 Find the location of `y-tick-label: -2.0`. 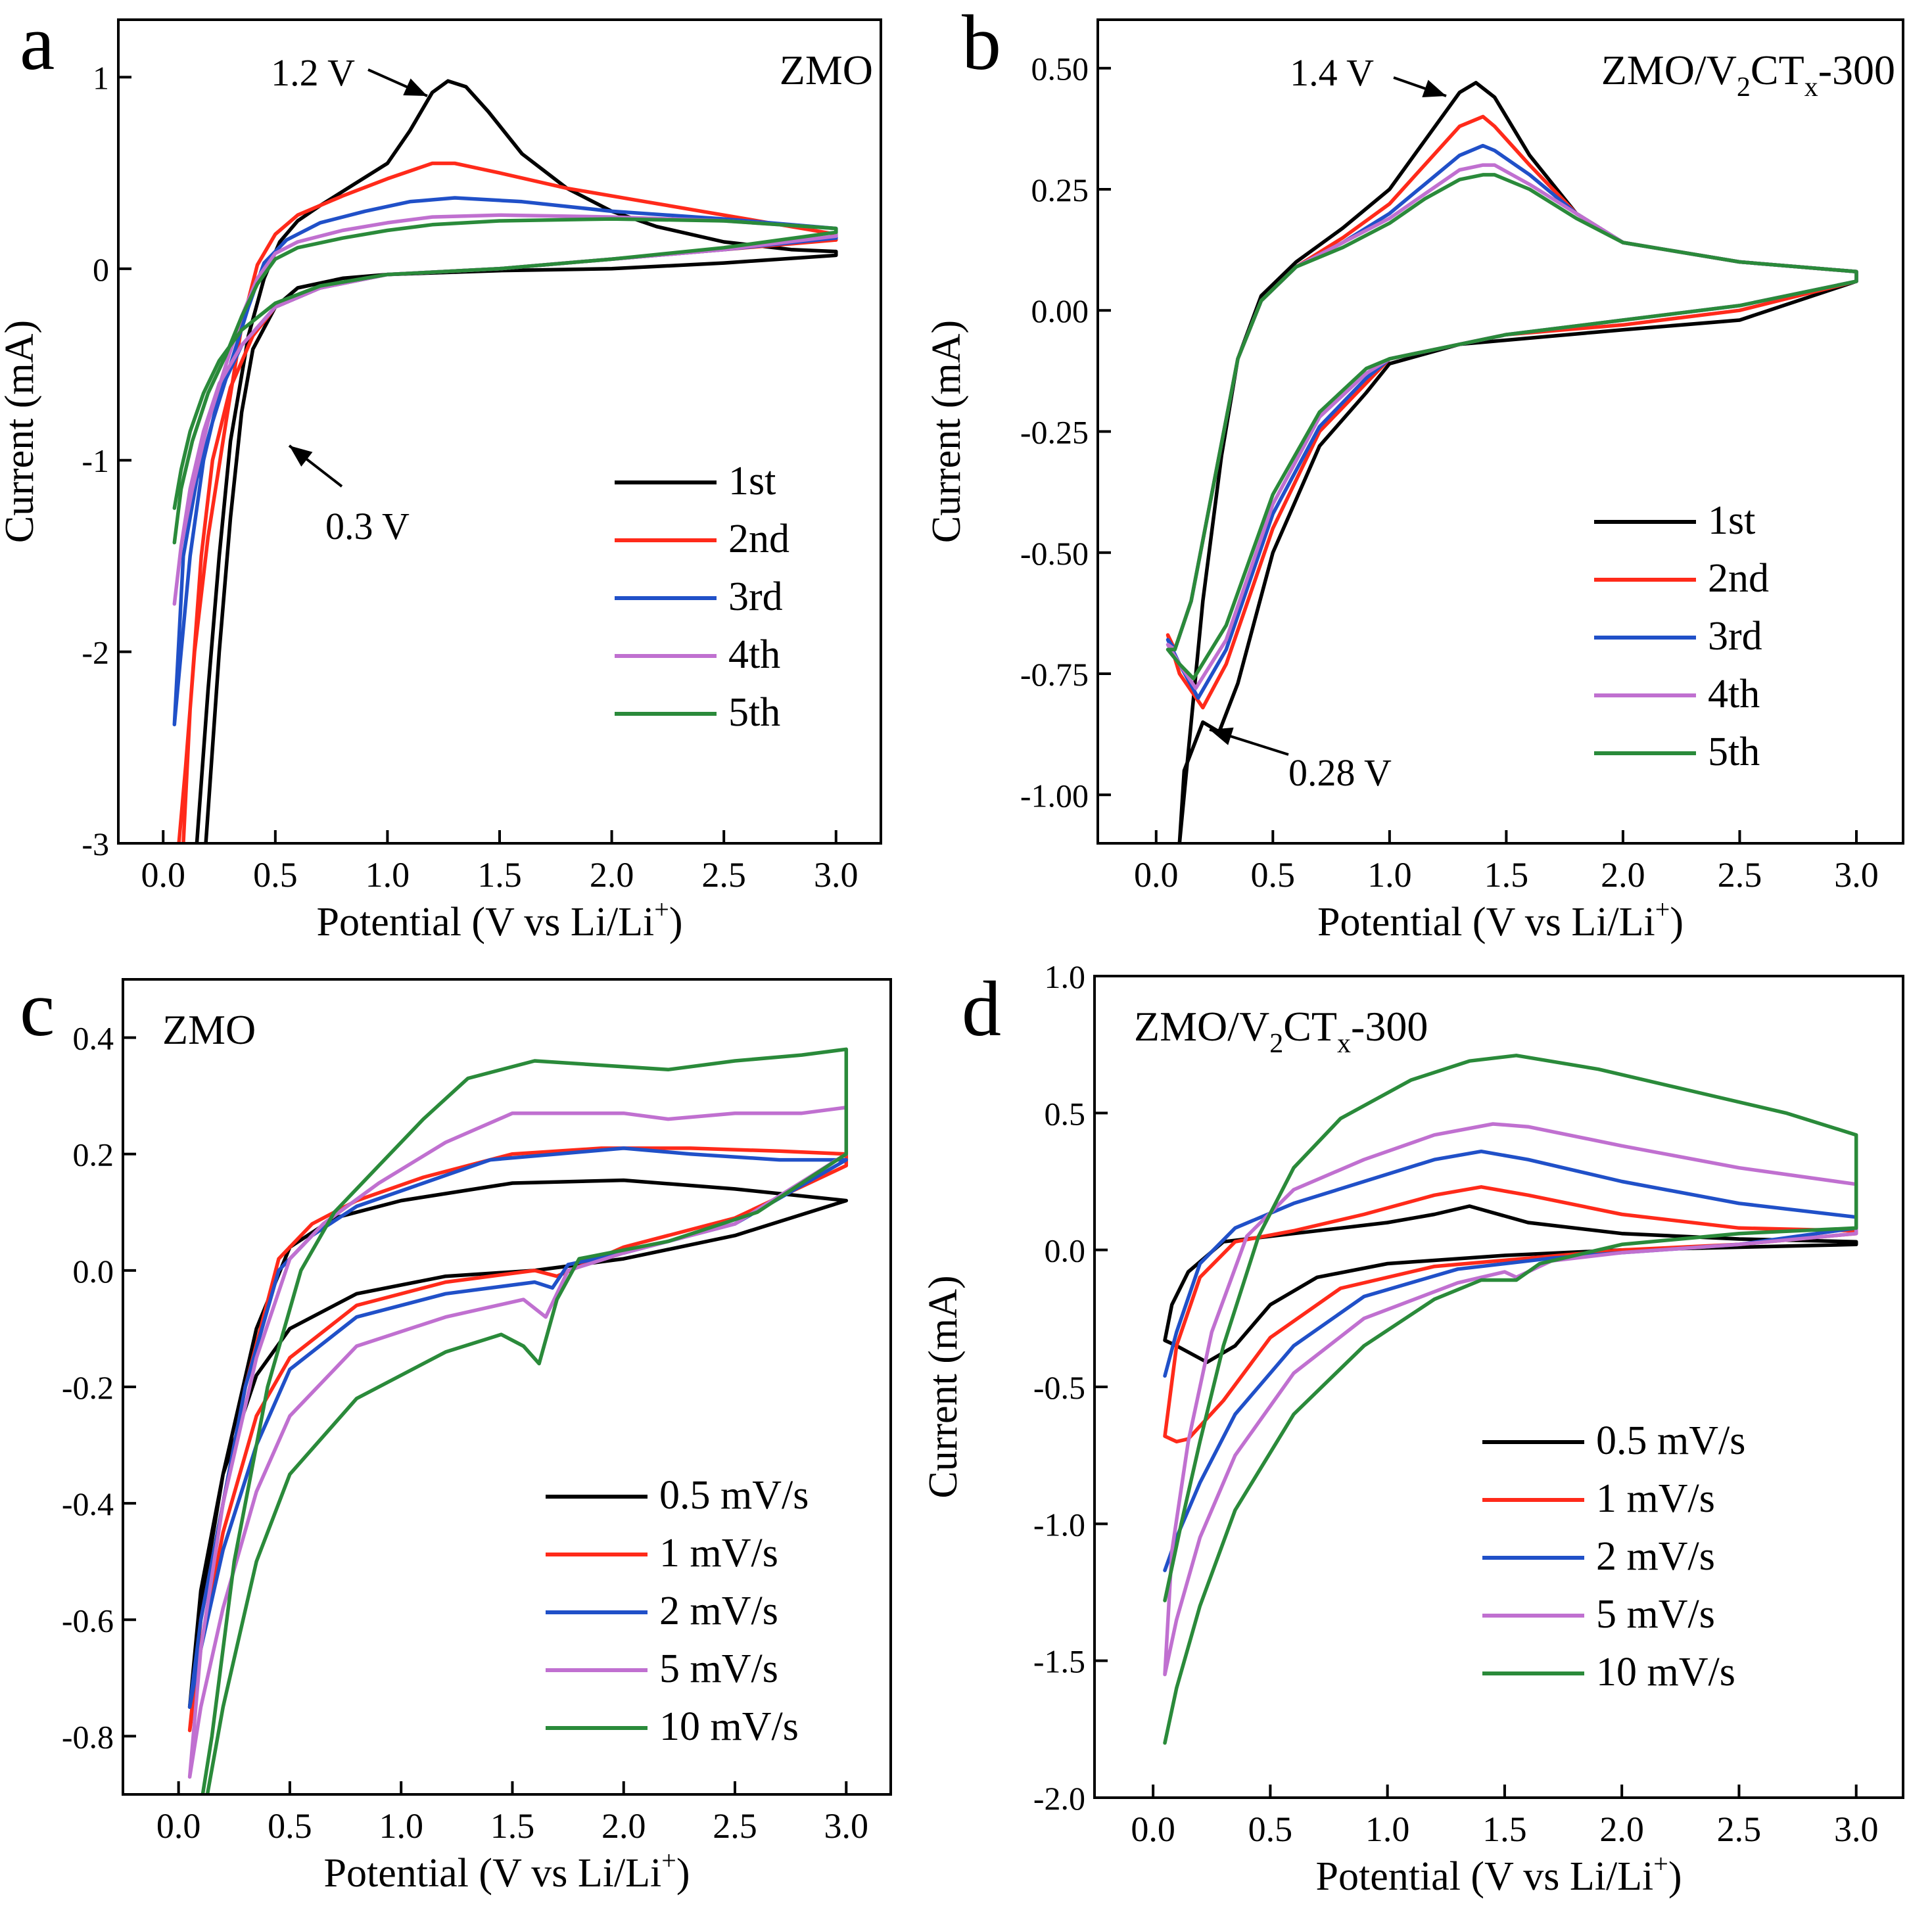

y-tick-label: -2.0 is located at coordinates (1059, 1798).